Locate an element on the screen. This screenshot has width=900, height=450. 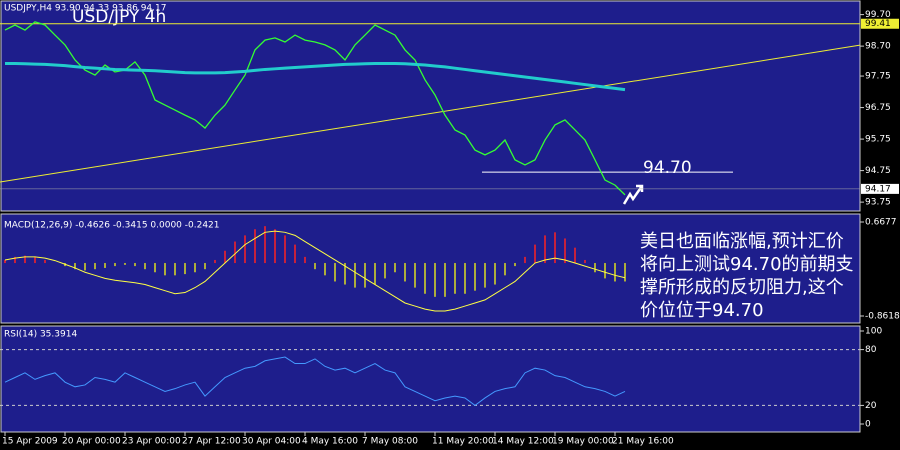
y-tick-label: 95.75 is located at coordinates (878, 140).